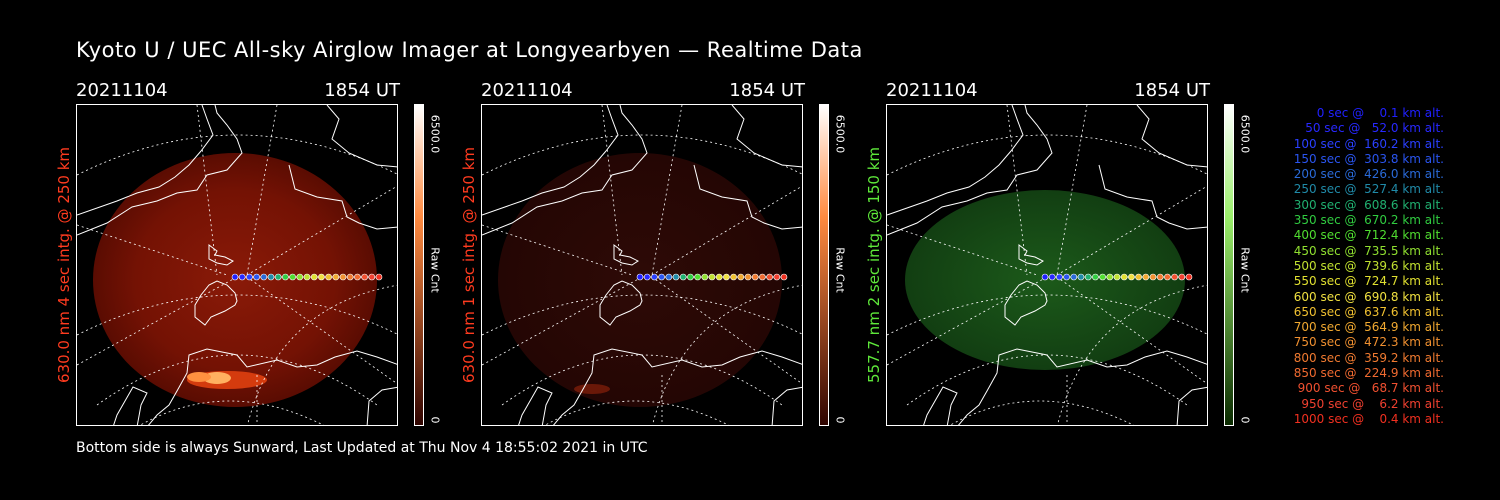  Describe the element at coordinates (1374, 128) in the screenshot. I see `legend-row: 50 sec @ 52.0 km alt.` at that location.